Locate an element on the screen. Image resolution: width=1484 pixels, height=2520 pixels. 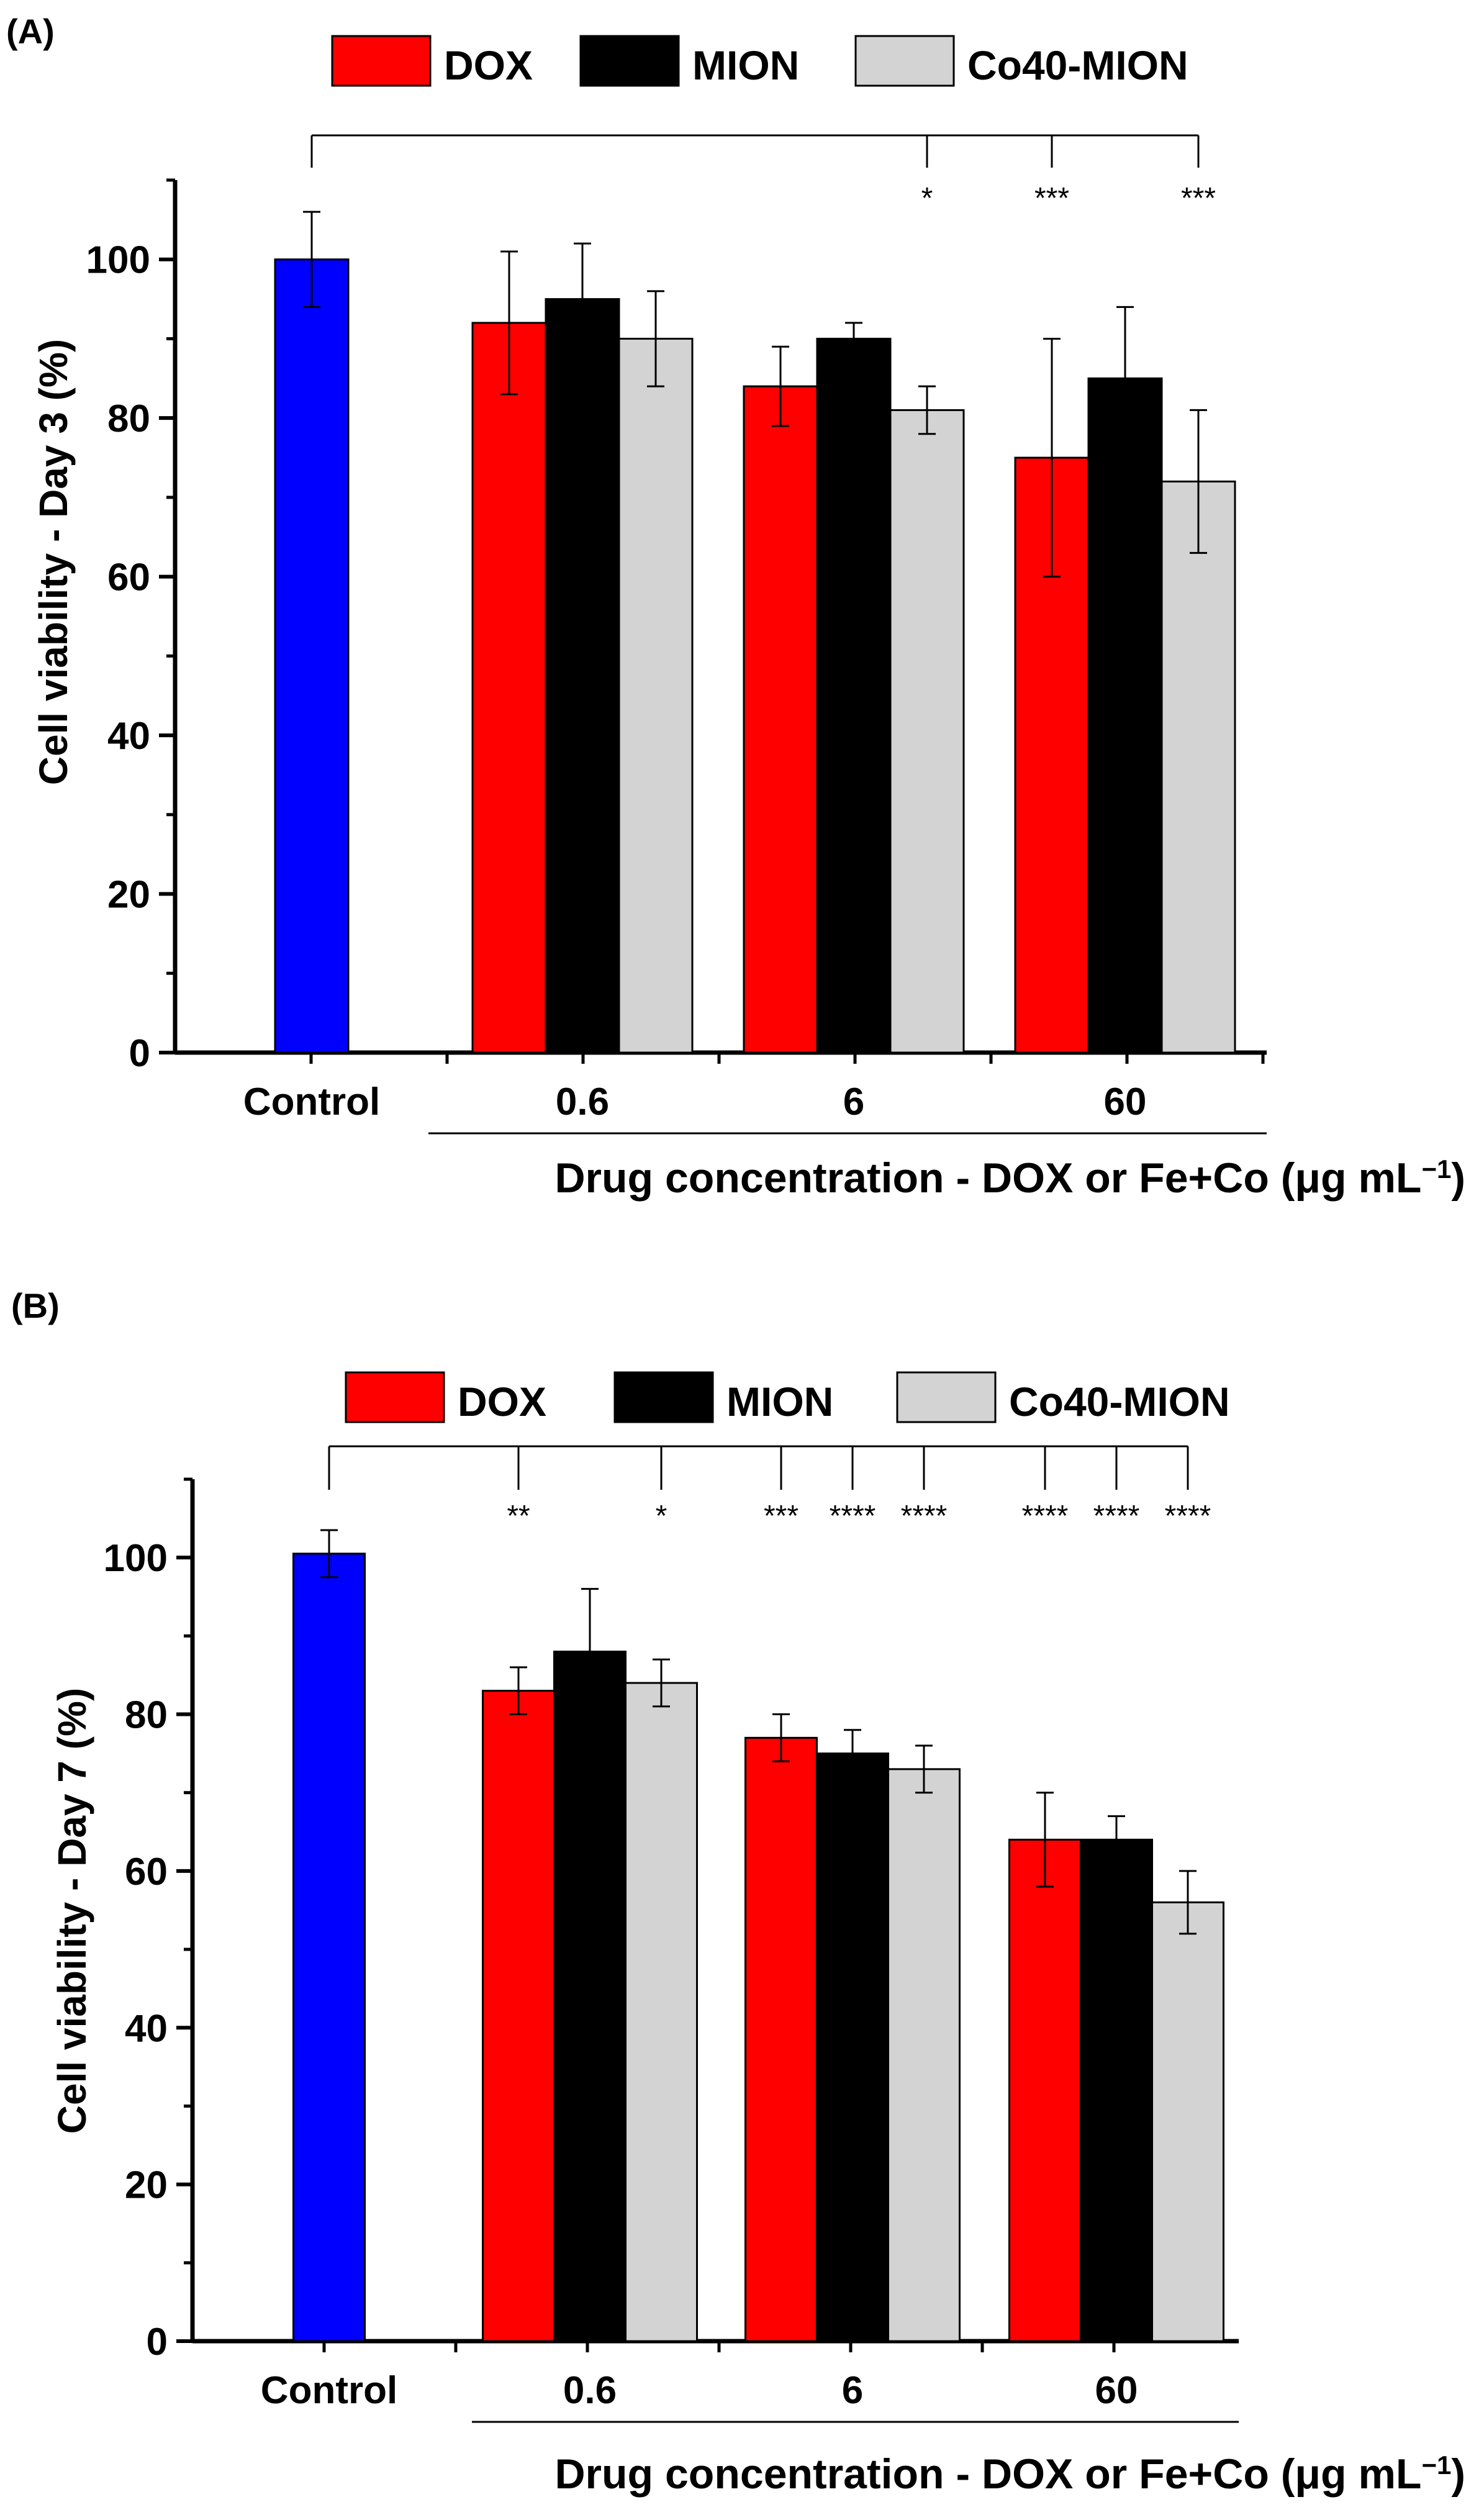
y-axis-label: Cell viability - Day 7 (%) is located at coordinates (72, 1911).